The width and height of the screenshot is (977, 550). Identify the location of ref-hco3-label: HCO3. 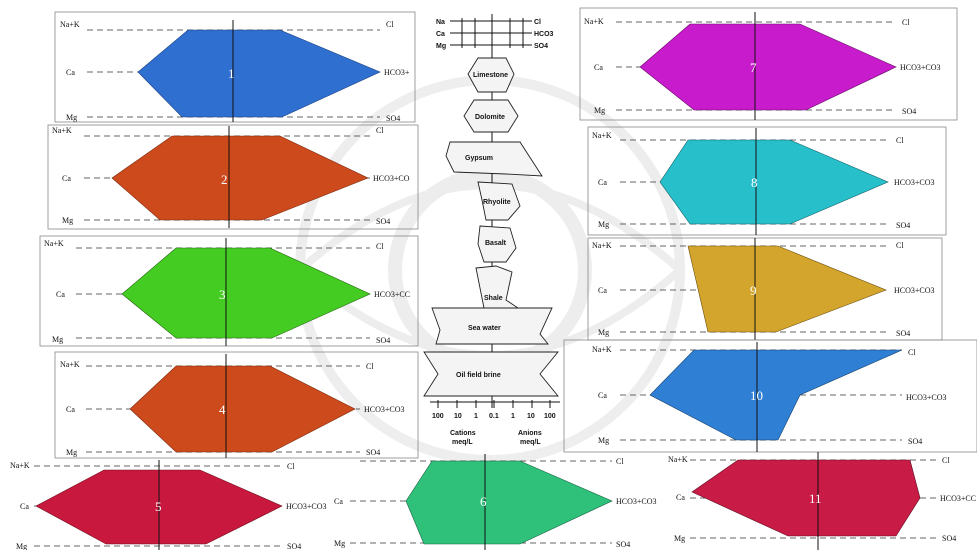
(544, 34).